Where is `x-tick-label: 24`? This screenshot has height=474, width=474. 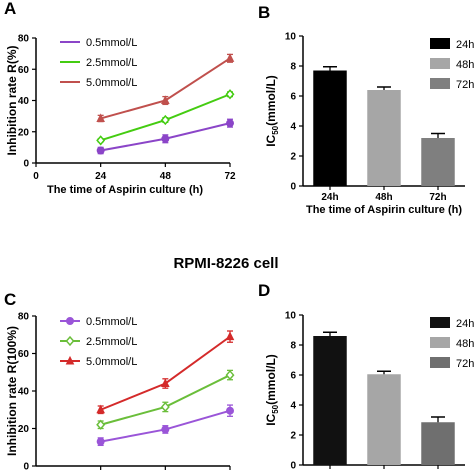
x-tick-label: 24 is located at coordinates (101, 176).